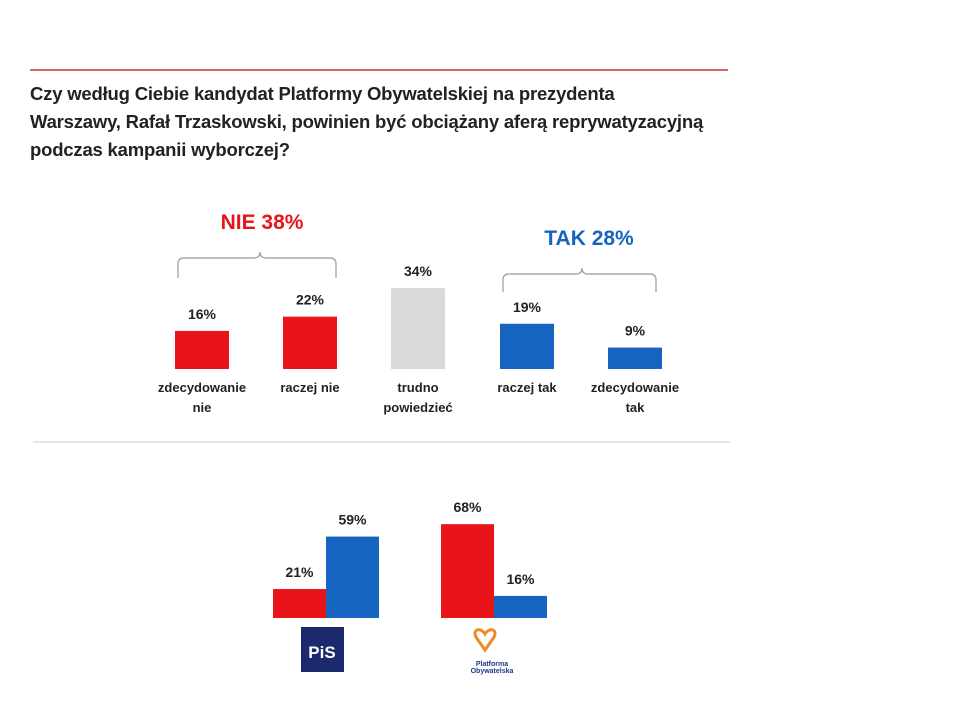  I want to click on pis-logo, so click(322, 649).